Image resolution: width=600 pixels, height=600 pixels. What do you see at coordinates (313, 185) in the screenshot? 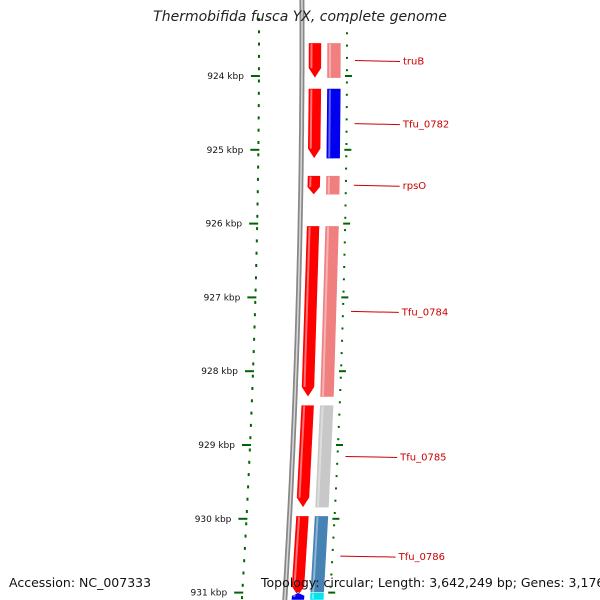
I see `gene-arrow-rpsO` at bounding box center [313, 185].